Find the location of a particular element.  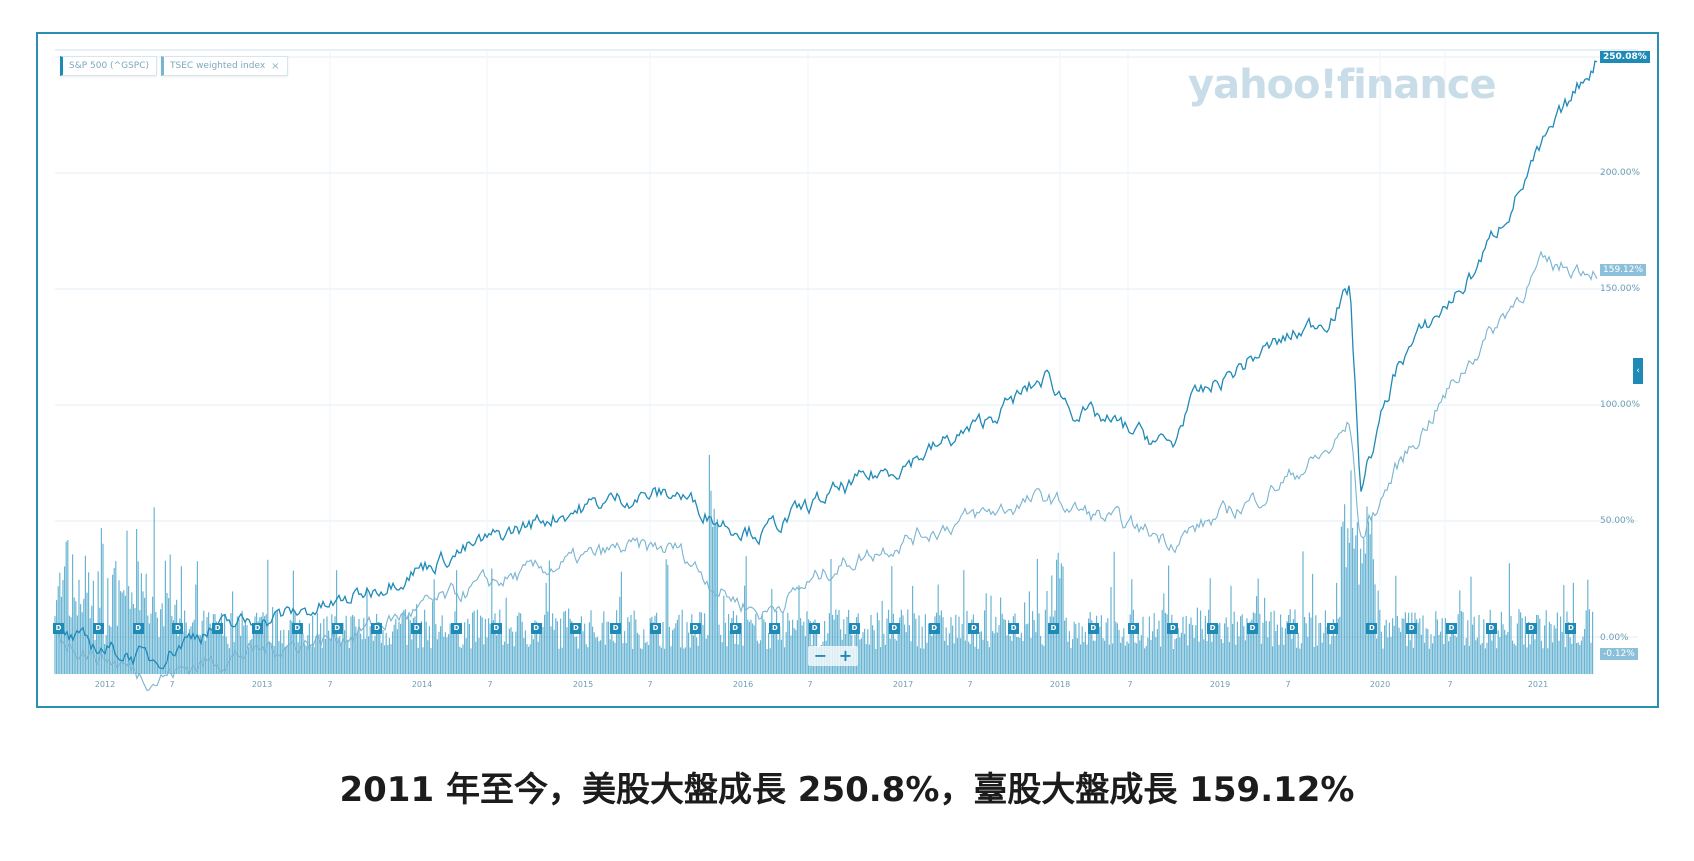

zoom-in-button: + is located at coordinates (845, 655).